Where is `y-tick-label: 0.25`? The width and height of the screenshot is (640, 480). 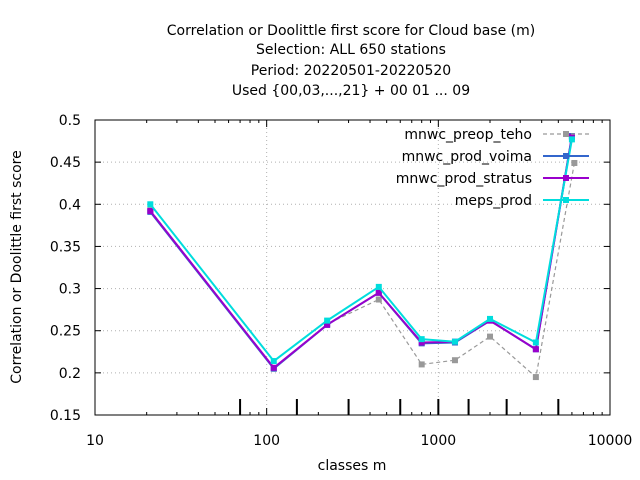
y-tick-label: 0.25 is located at coordinates (65, 332).